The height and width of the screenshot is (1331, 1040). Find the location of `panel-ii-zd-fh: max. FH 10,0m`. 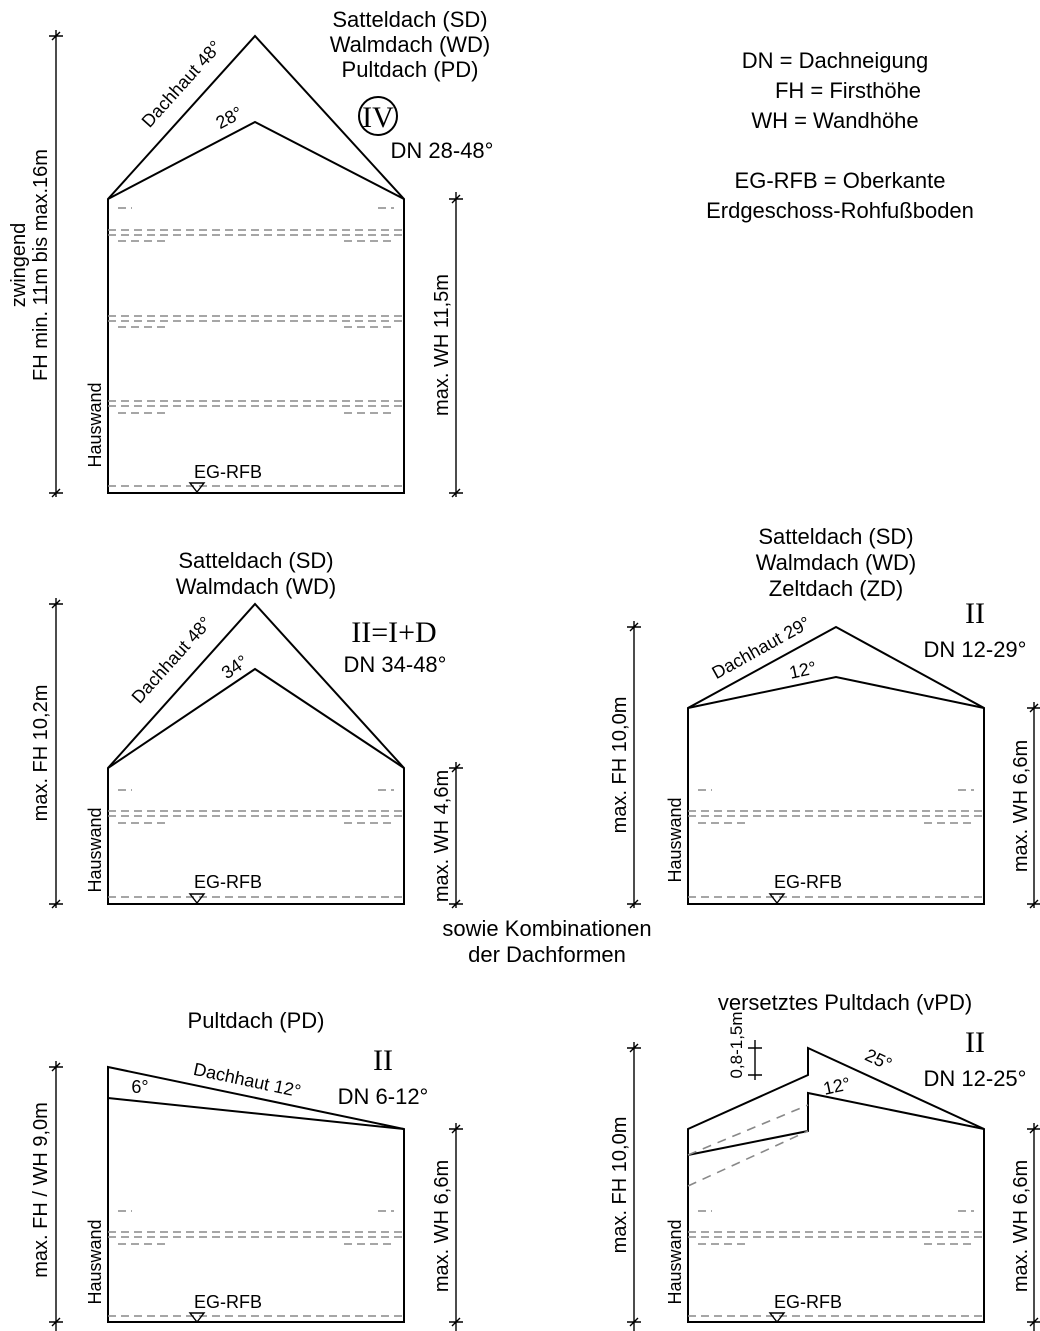

panel-ii-zd-fh: max. FH 10,0m is located at coordinates (620, 765).